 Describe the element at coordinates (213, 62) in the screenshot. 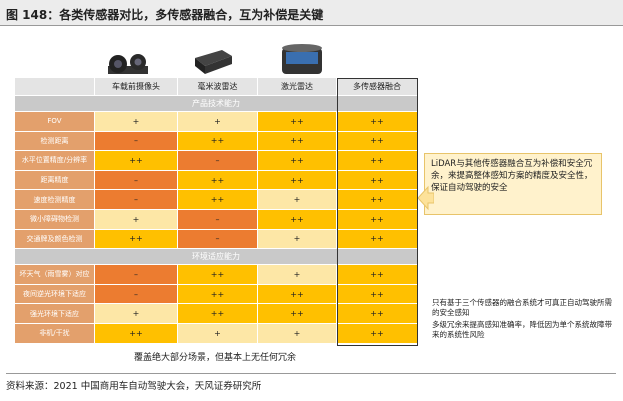

I see `radar-icon` at that location.